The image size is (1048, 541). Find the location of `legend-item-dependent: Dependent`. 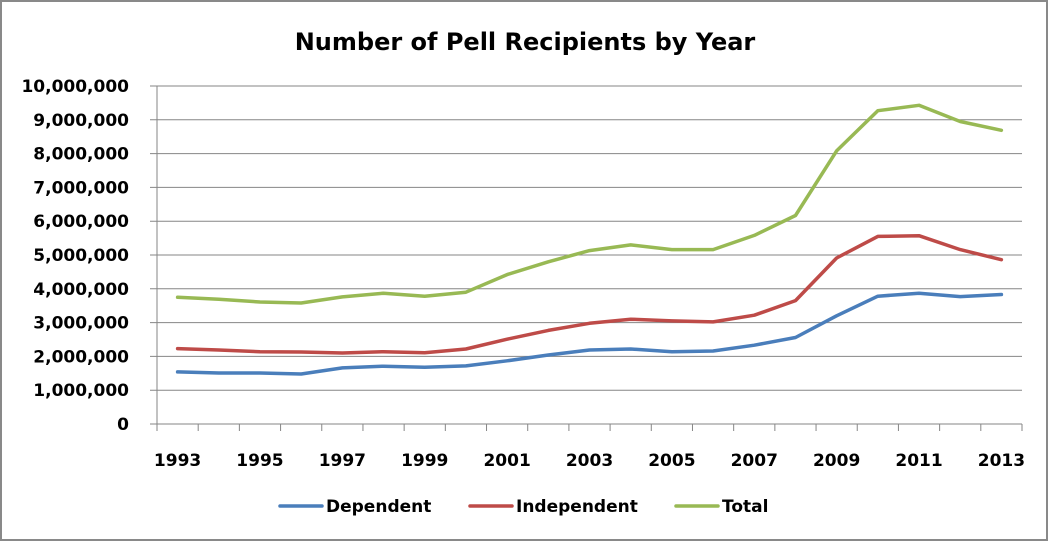

legend-item-dependent: Dependent is located at coordinates (354, 507).